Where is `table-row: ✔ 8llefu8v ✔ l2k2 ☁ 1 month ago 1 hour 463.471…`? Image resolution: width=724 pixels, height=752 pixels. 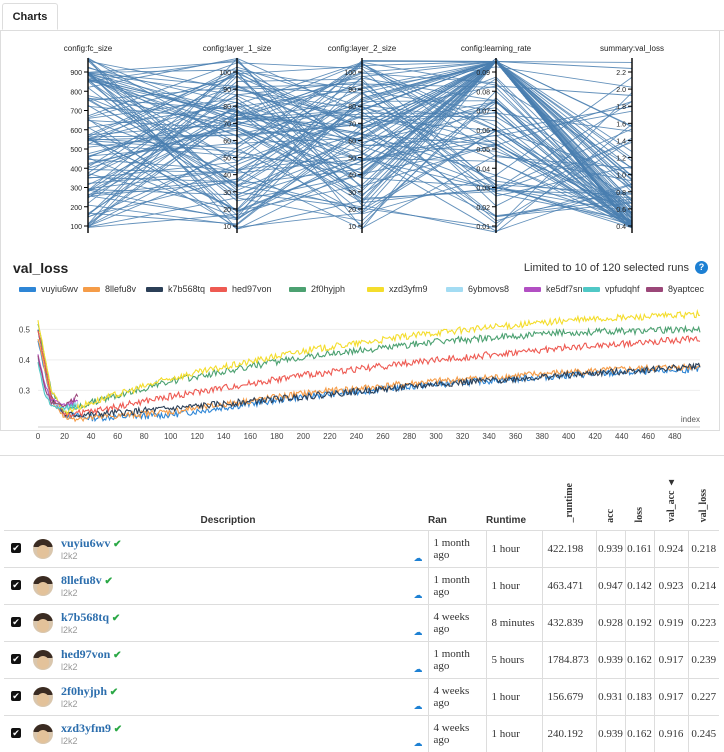
table-row: ✔ 8llefu8v ✔ l2k2 ☁ 1 month ago 1 hour 463.471… is located at coordinates (361, 585).